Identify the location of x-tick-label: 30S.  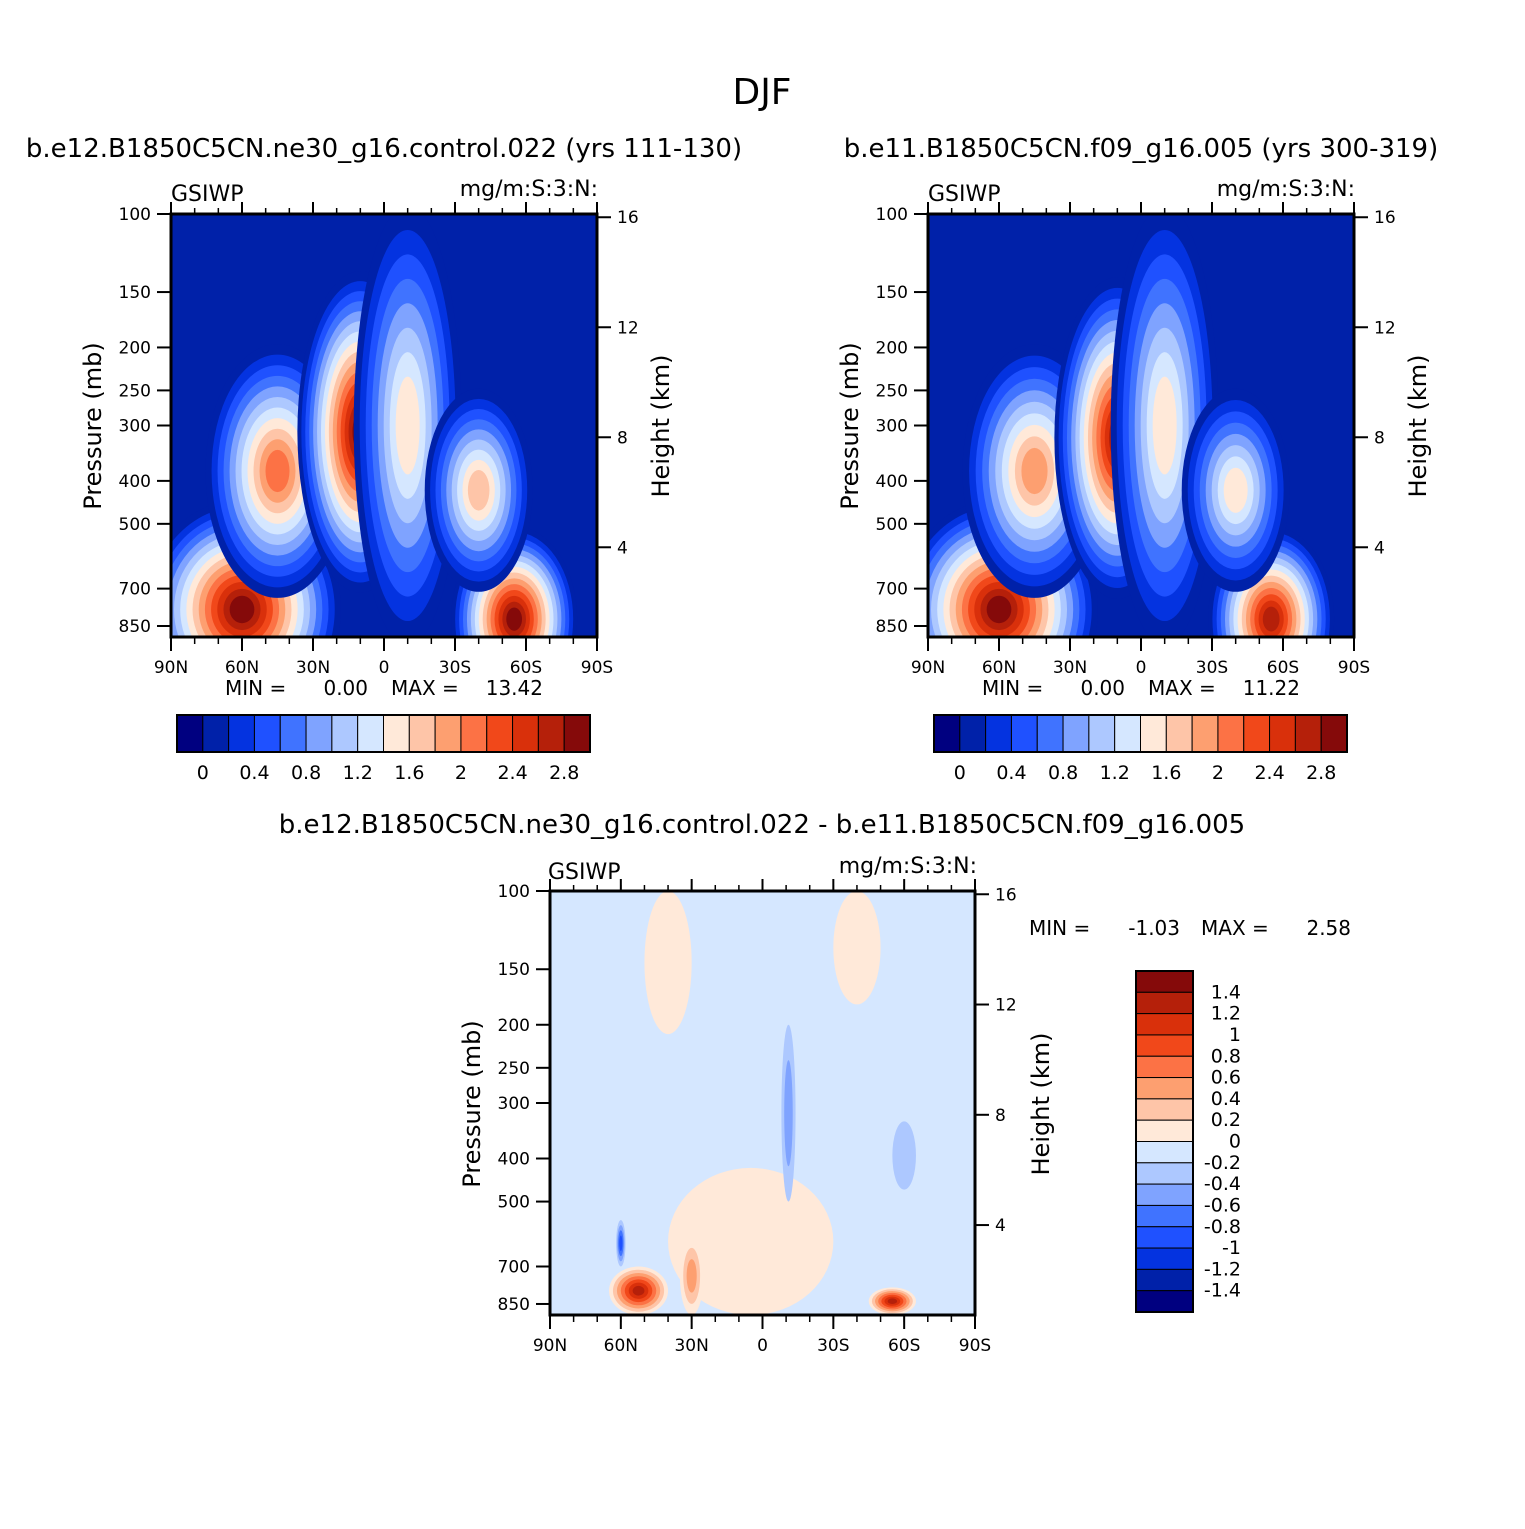
(833, 1346).